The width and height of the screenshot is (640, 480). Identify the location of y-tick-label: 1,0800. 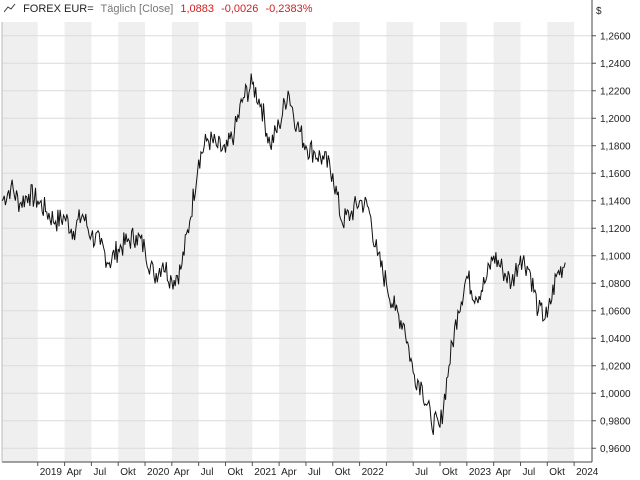
(615, 284).